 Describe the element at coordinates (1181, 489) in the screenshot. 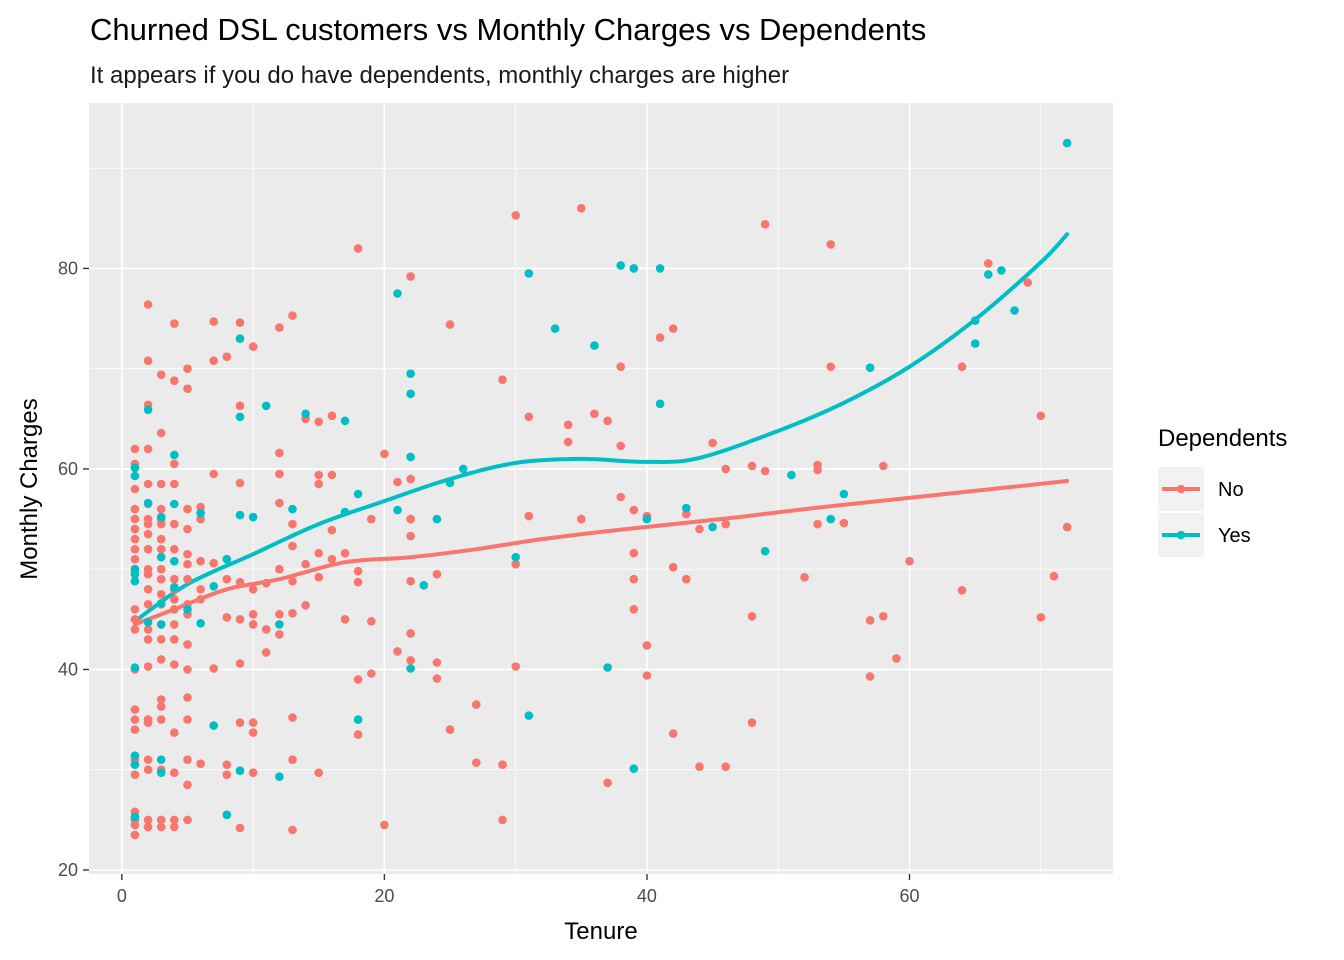

I see `legend-key-point-no` at that location.